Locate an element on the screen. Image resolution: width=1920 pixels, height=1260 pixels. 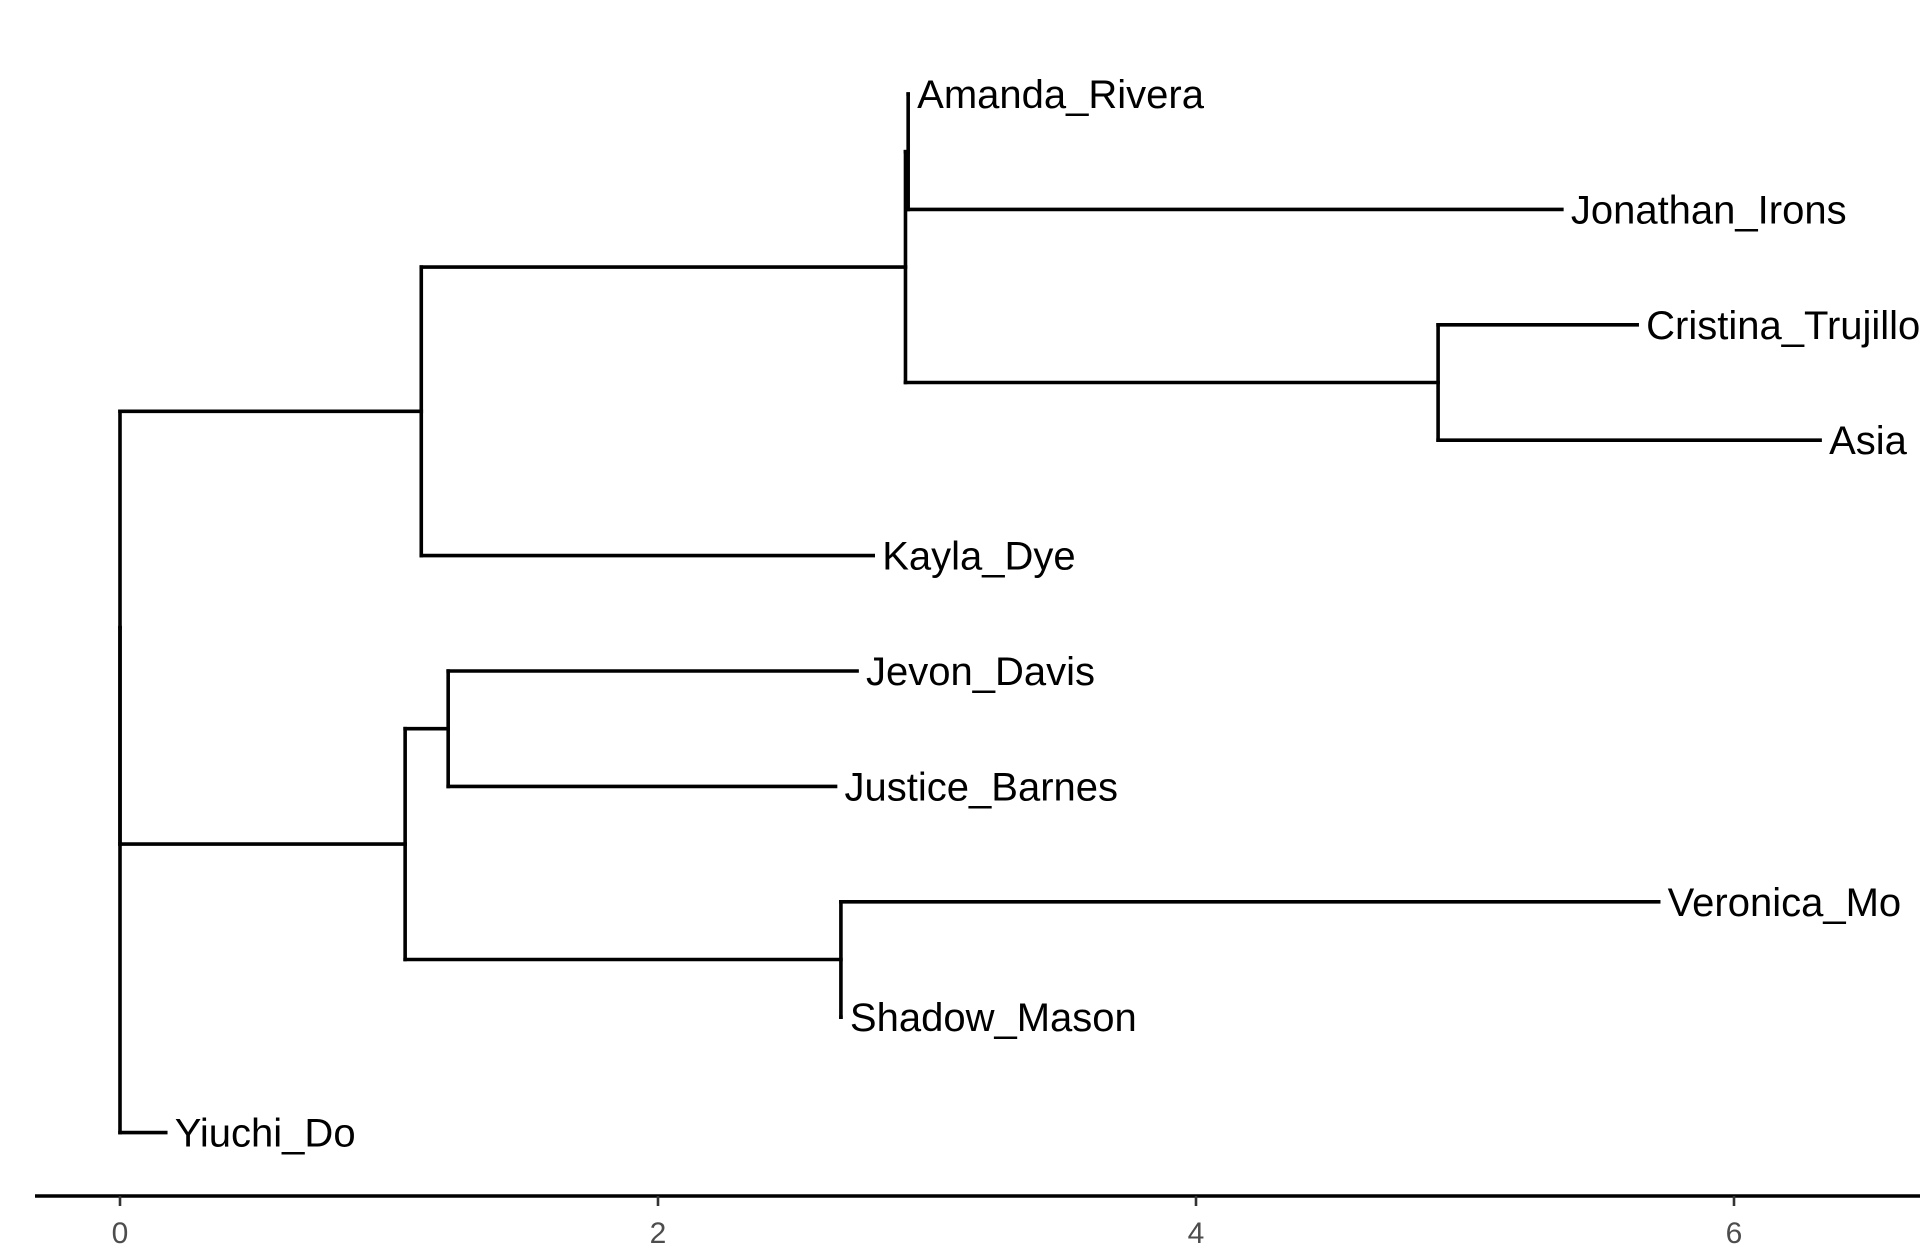
x-axis: 0 2 4 6 is located at coordinates (977, 1222).